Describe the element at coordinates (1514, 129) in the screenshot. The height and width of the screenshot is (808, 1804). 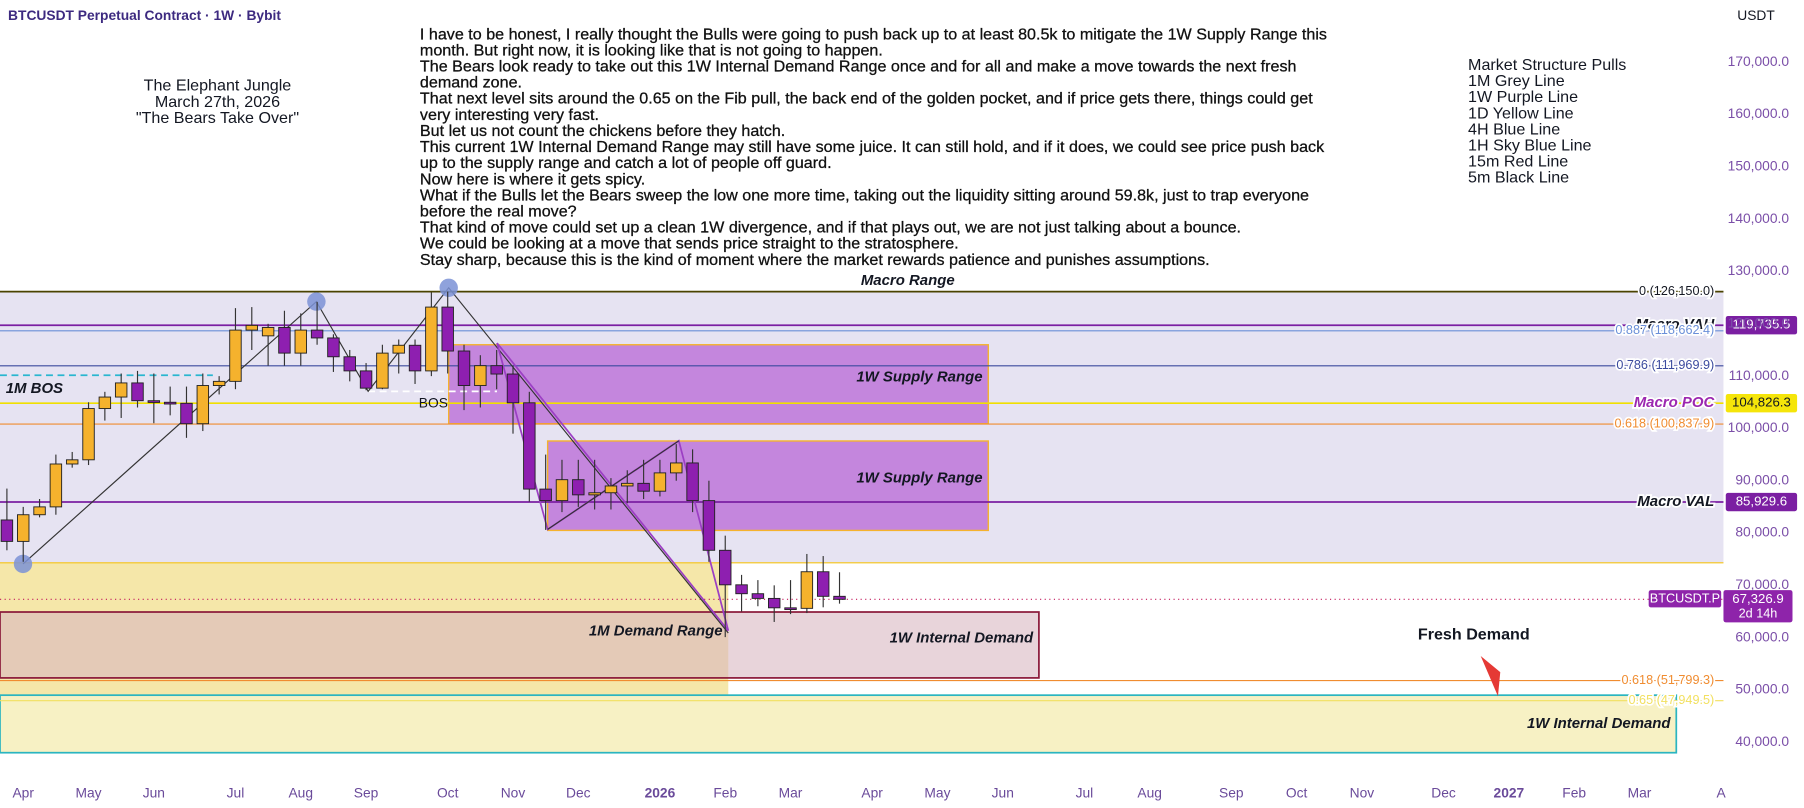
I see `legend-item: 4H Blue Line` at that location.